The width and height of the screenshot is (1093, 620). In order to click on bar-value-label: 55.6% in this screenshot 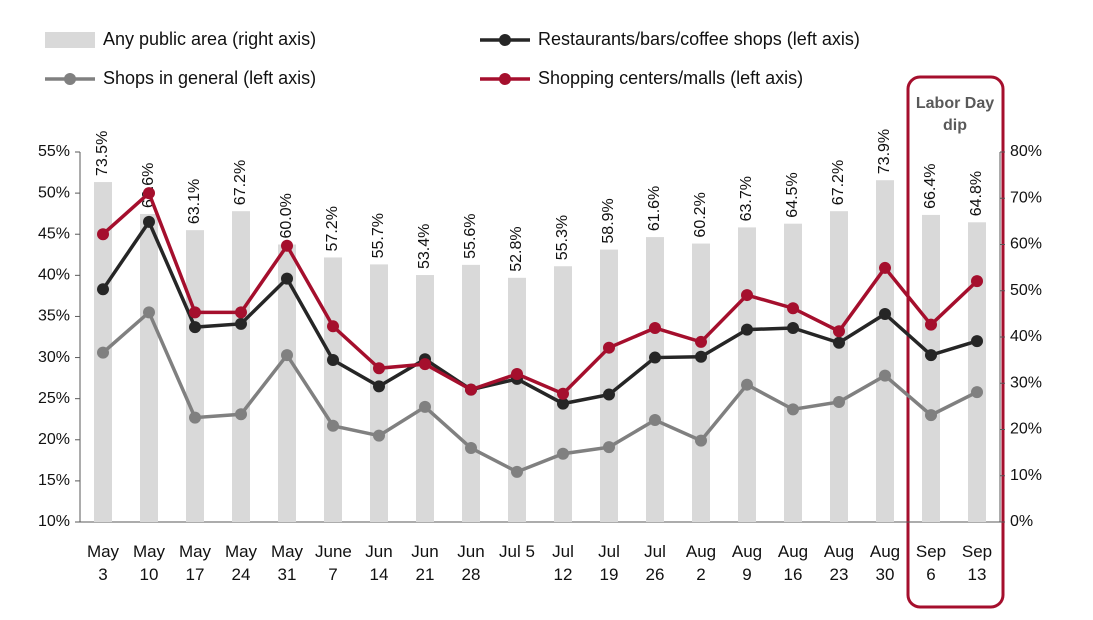, I will do `click(470, 235)`.